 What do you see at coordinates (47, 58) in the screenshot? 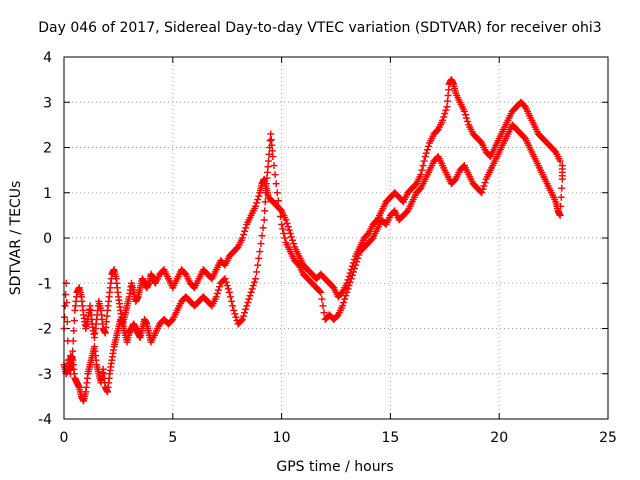
I see `y-tick-label: 4` at bounding box center [47, 58].